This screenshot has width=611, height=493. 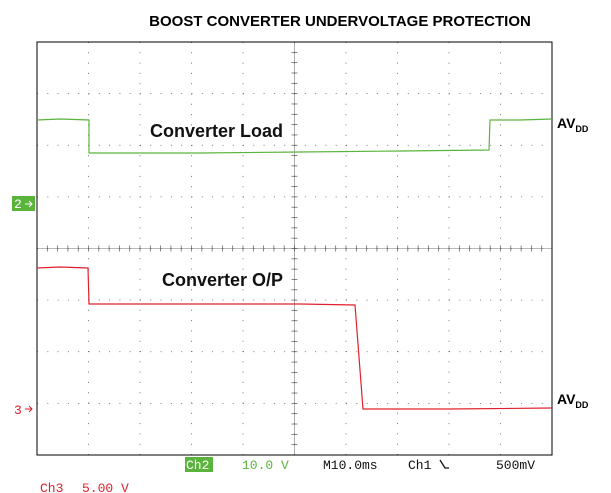 I want to click on marker-box, so click(x=23, y=203).